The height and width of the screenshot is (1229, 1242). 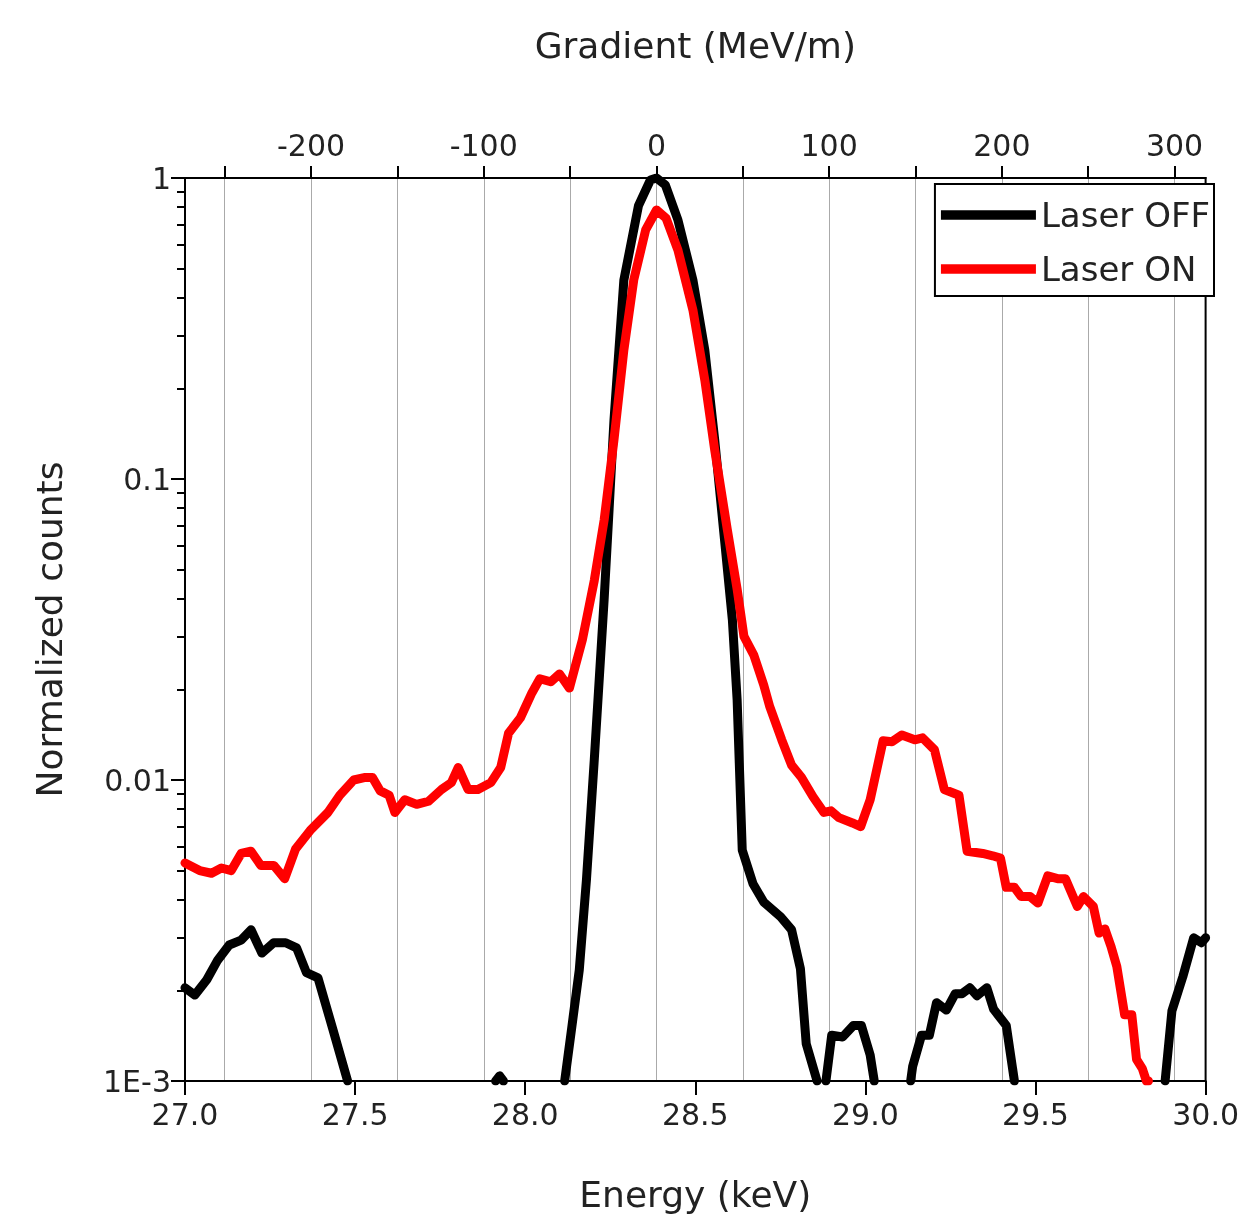 I want to click on x2-axis-title: Gradient (MeV/m), so click(x=695, y=45).